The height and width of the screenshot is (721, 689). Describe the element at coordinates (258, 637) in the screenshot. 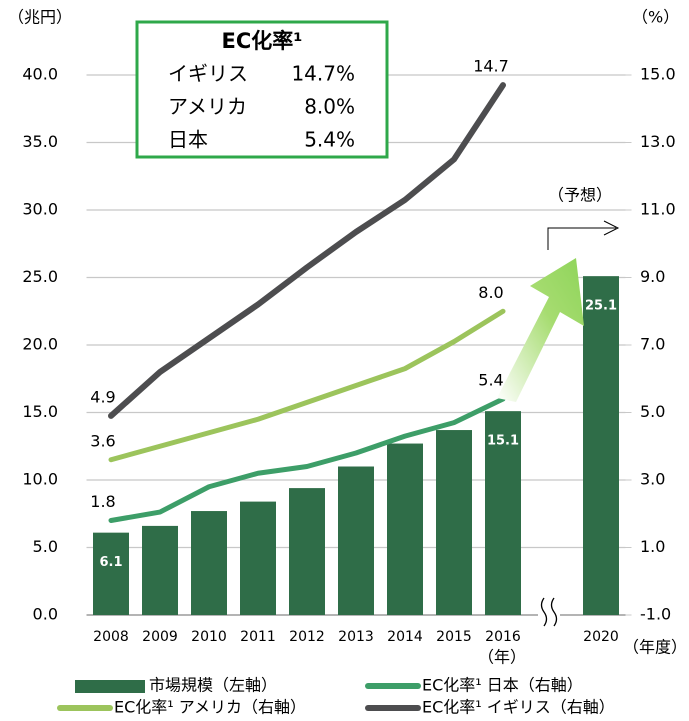

I see `x-tick-label: 2011` at that location.